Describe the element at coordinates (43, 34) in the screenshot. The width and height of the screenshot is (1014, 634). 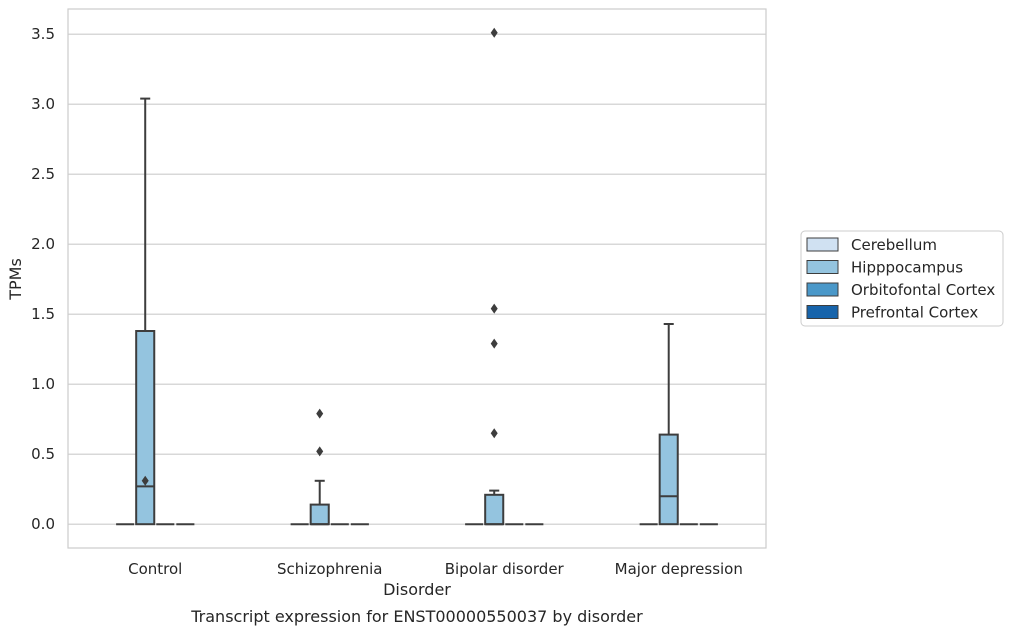
I see `y-tick-label: 3.5` at that location.